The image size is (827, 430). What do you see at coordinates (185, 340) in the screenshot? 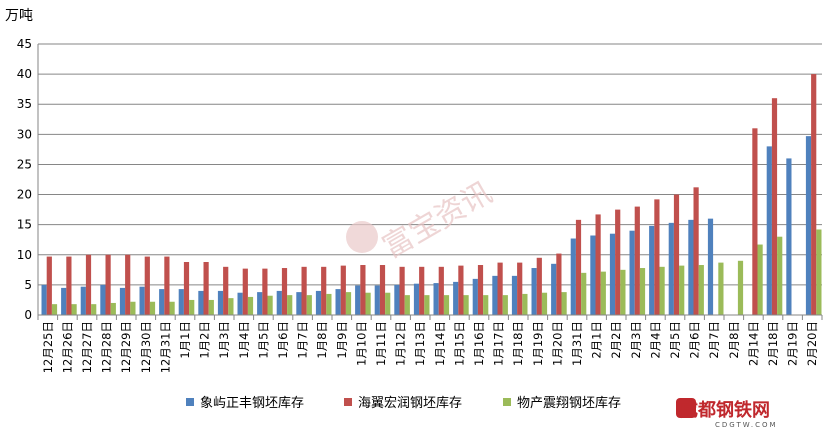
I see `x-tick-label: 1月1日` at bounding box center [185, 340].